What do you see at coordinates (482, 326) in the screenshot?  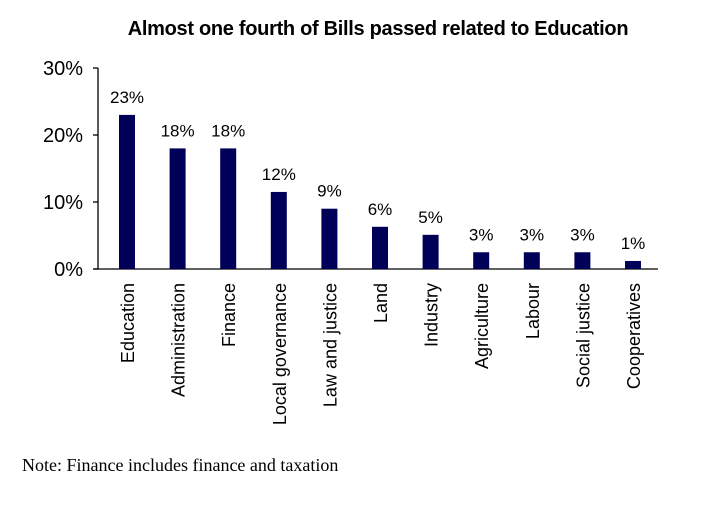 I see `x-tick-label: Agriculture` at bounding box center [482, 326].